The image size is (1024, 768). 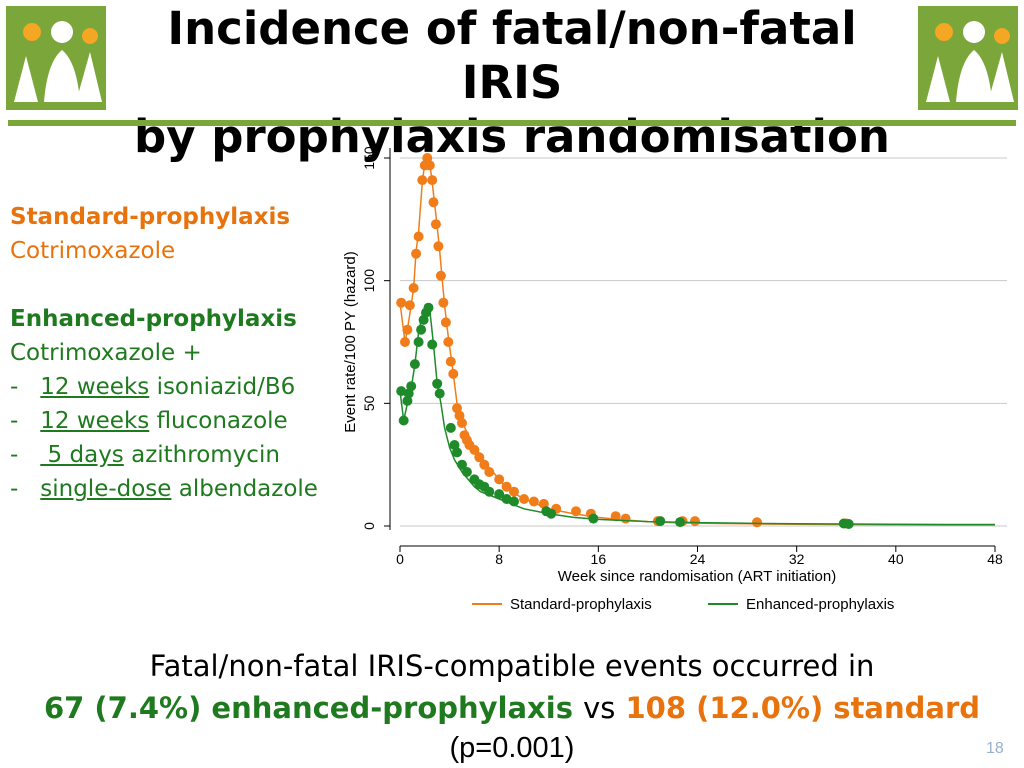 What do you see at coordinates (226, 387) in the screenshot?
I see `item-drug: isoniazid/B6` at bounding box center [226, 387].